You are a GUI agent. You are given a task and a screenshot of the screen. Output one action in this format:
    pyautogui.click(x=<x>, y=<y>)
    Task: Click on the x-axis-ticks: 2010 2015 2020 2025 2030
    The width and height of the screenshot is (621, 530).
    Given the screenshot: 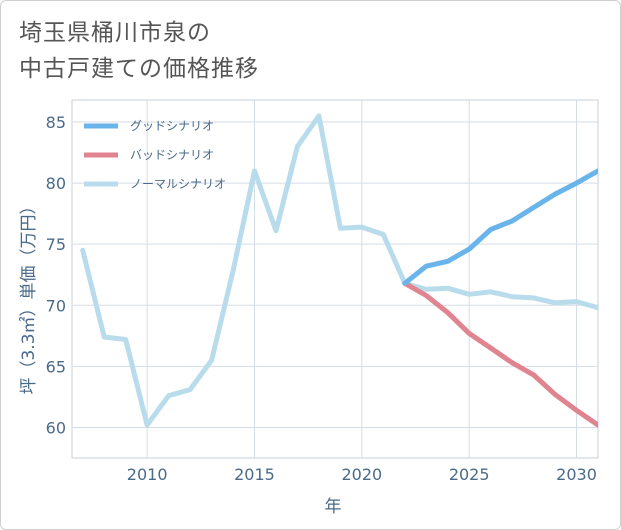 What is the action you would take?
    pyautogui.click(x=362, y=474)
    